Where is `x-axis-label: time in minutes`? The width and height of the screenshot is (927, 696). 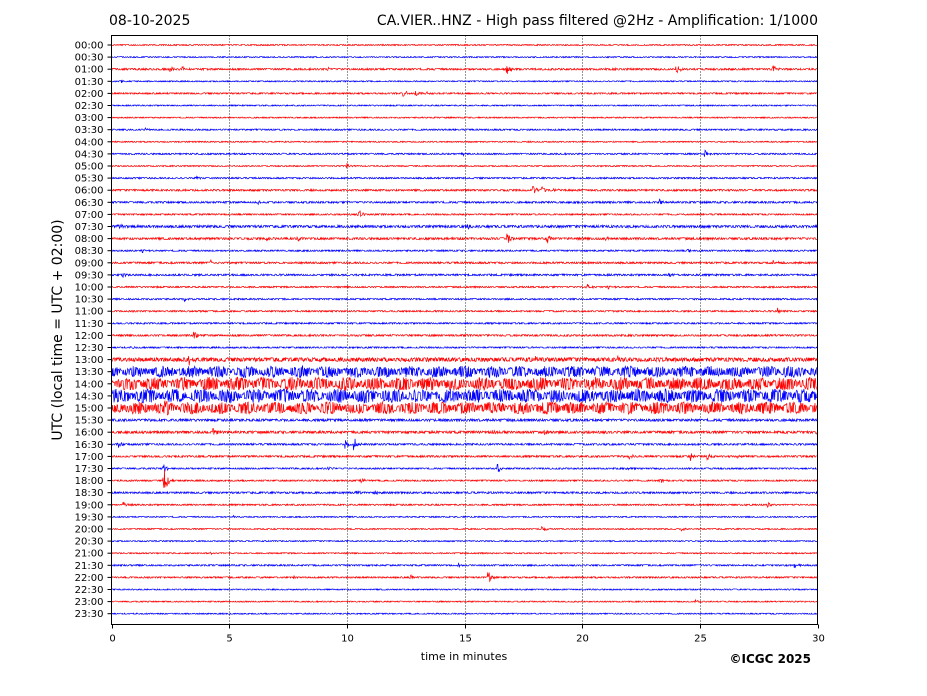 x-axis-label: time in minutes is located at coordinates (464, 656).